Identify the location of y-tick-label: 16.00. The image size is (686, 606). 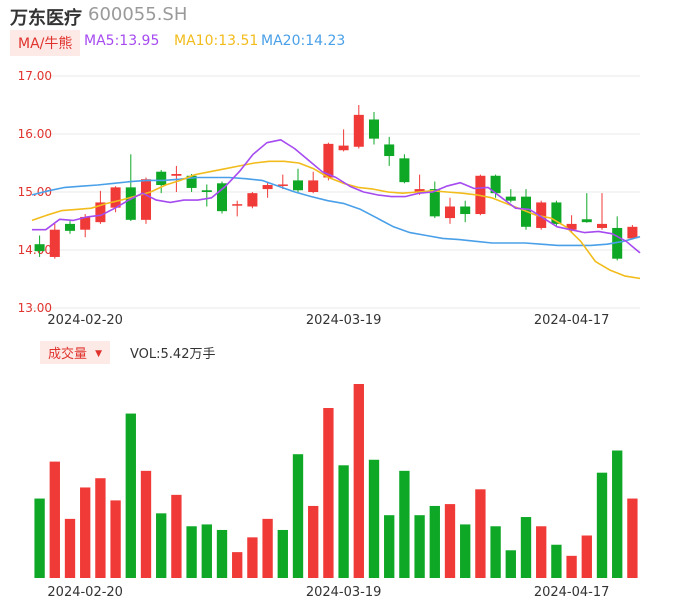
(35, 134).